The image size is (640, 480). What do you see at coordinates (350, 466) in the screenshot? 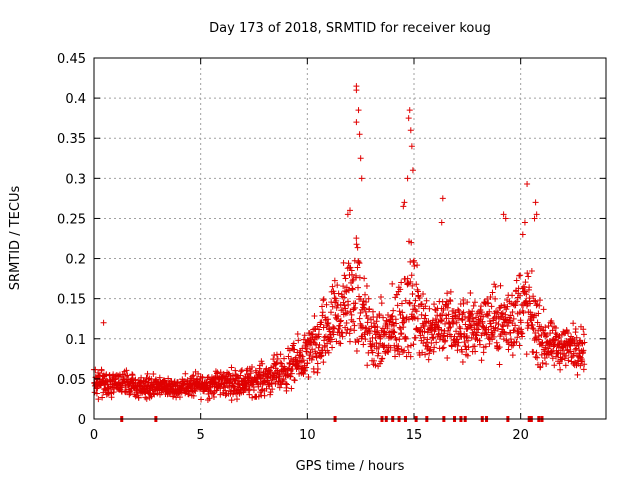
I see `x-axis-label: GPS time / hours` at bounding box center [350, 466].